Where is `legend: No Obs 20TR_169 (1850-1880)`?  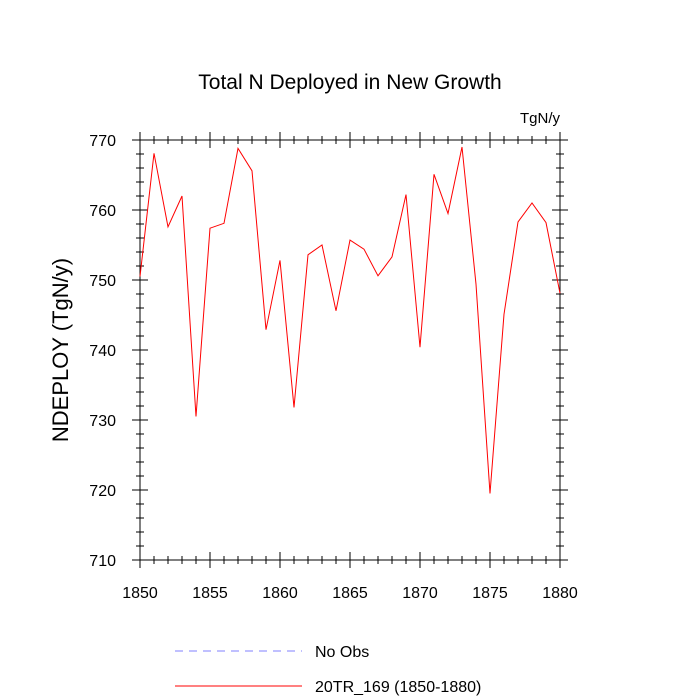 legend: No Obs 20TR_169 (1850-1880) is located at coordinates (328, 670).